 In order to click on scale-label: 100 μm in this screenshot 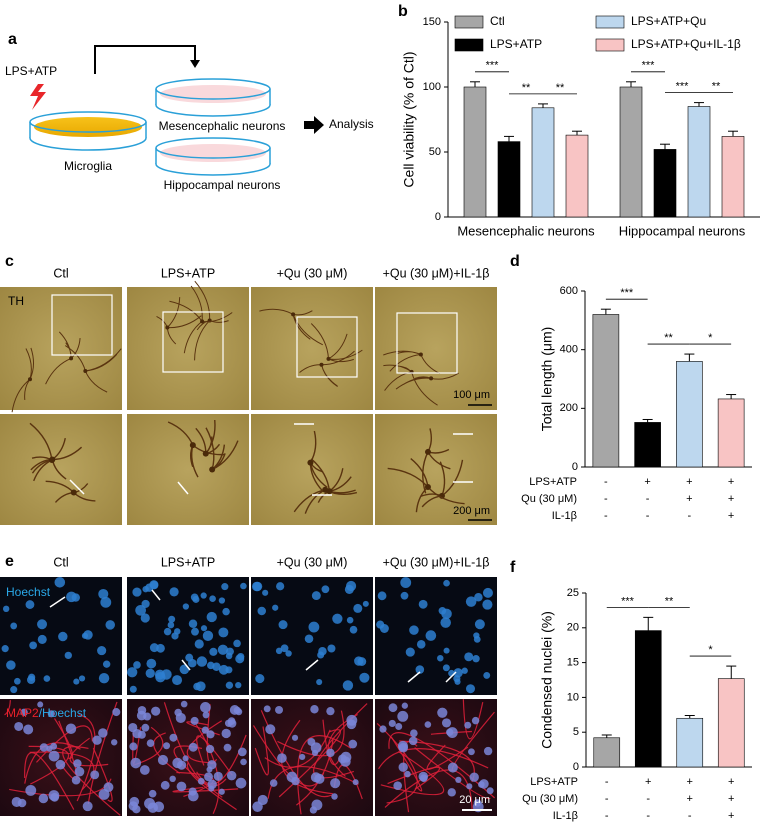, I will do `click(471, 395)`.